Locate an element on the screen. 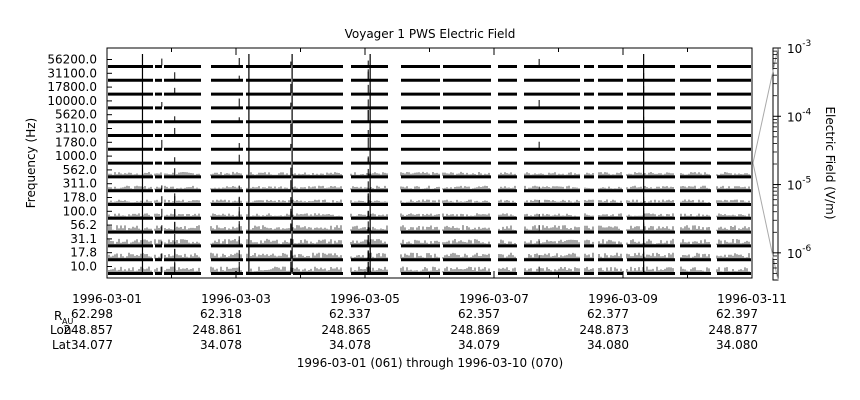 This screenshot has height=400, width=860. x-tick-label: 1996-03-03 is located at coordinates (236, 299).